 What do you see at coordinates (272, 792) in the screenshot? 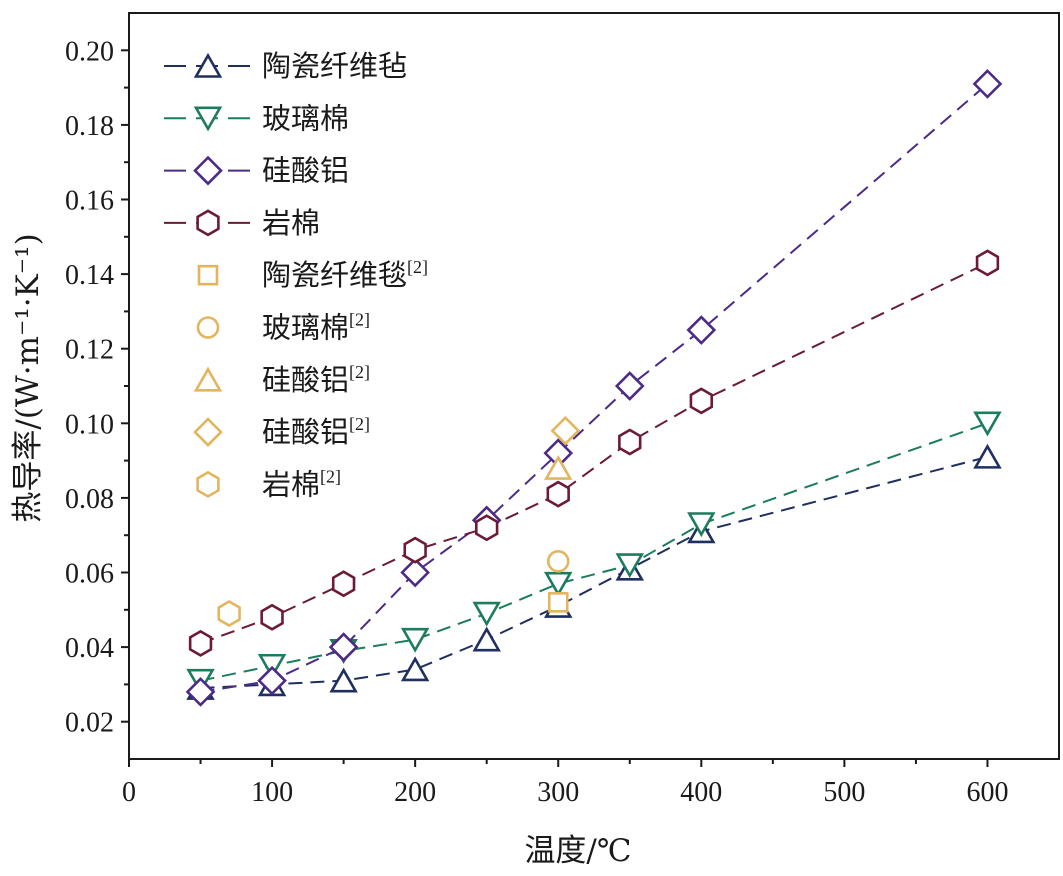
I see `x-tick-label: 100` at bounding box center [272, 792].